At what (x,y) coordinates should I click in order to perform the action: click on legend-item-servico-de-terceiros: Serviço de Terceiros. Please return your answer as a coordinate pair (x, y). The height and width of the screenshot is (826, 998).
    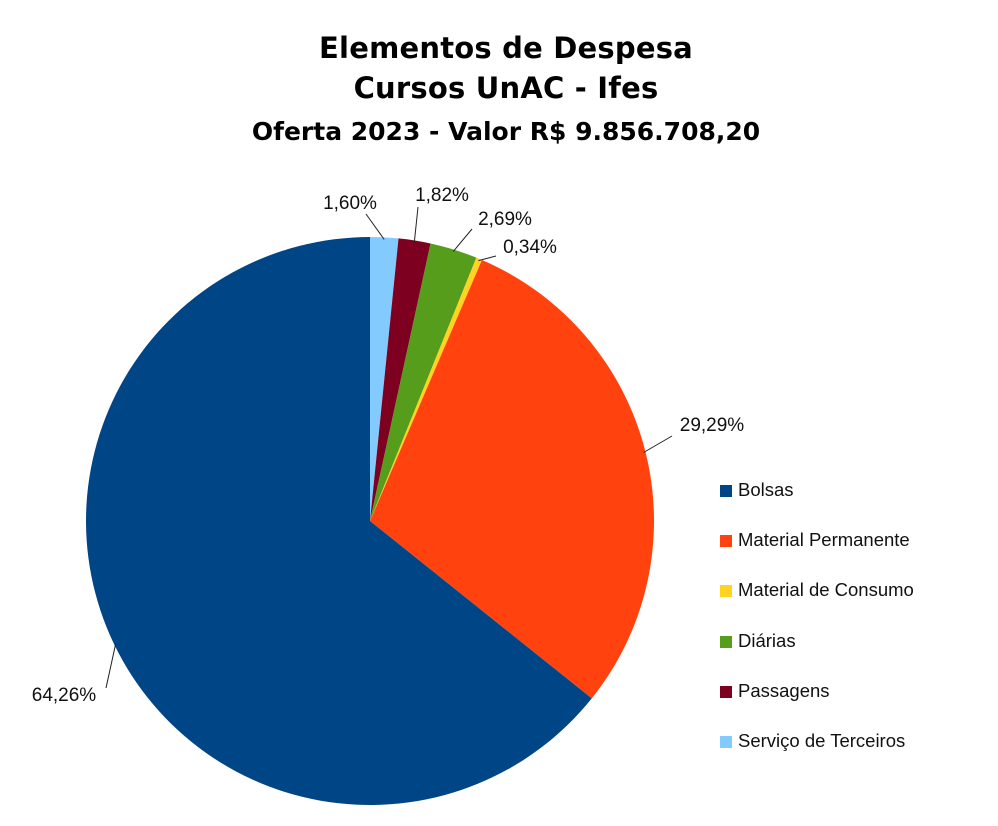
    Looking at the image, I should click on (817, 754).